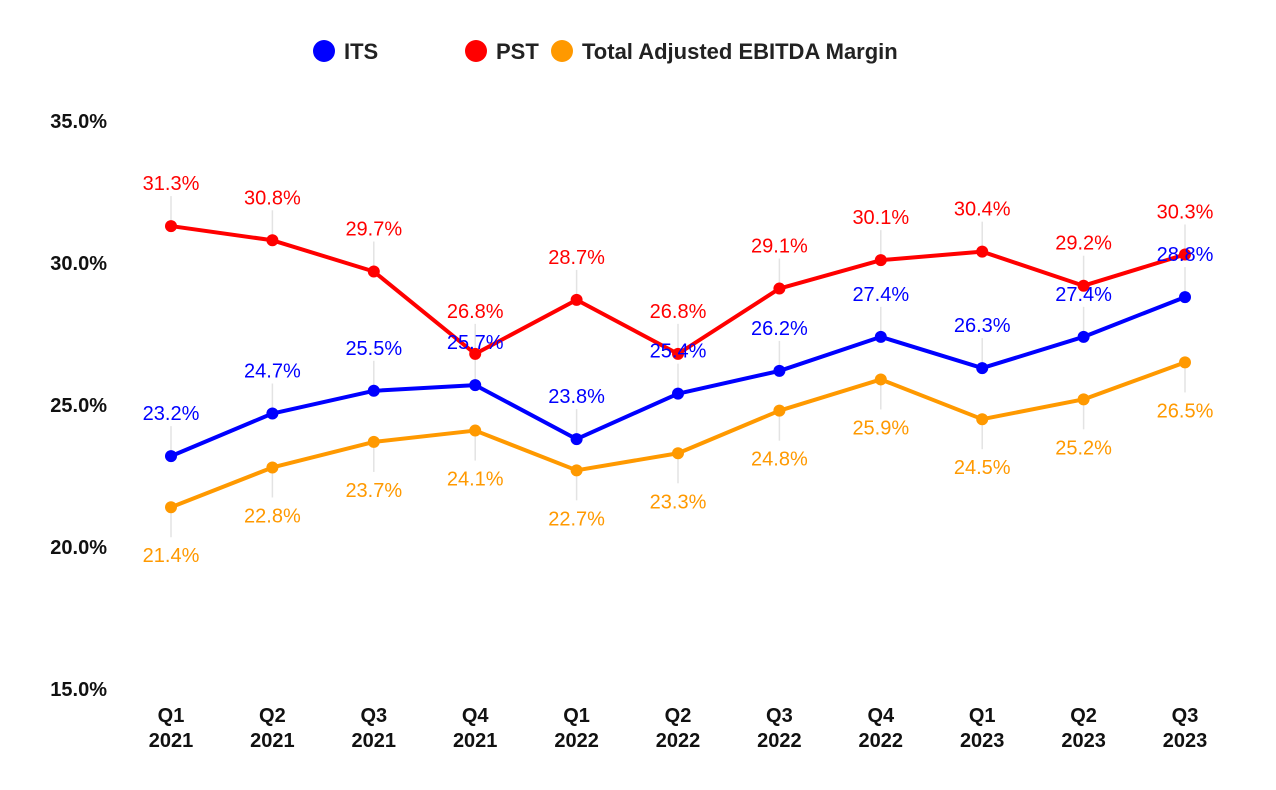  I want to click on x-tick-label: Q4 2021, so click(475, 728).